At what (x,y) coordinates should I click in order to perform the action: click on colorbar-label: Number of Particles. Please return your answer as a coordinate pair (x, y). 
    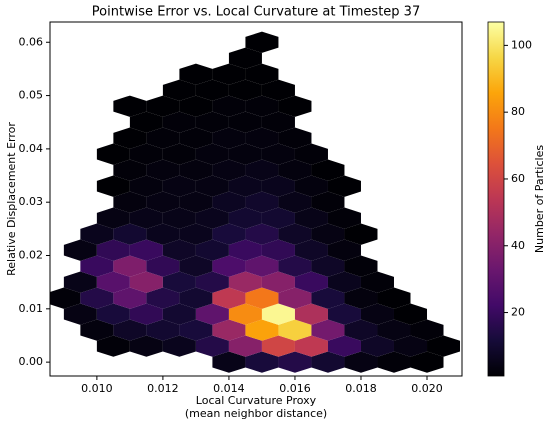
    Looking at the image, I should click on (539, 199).